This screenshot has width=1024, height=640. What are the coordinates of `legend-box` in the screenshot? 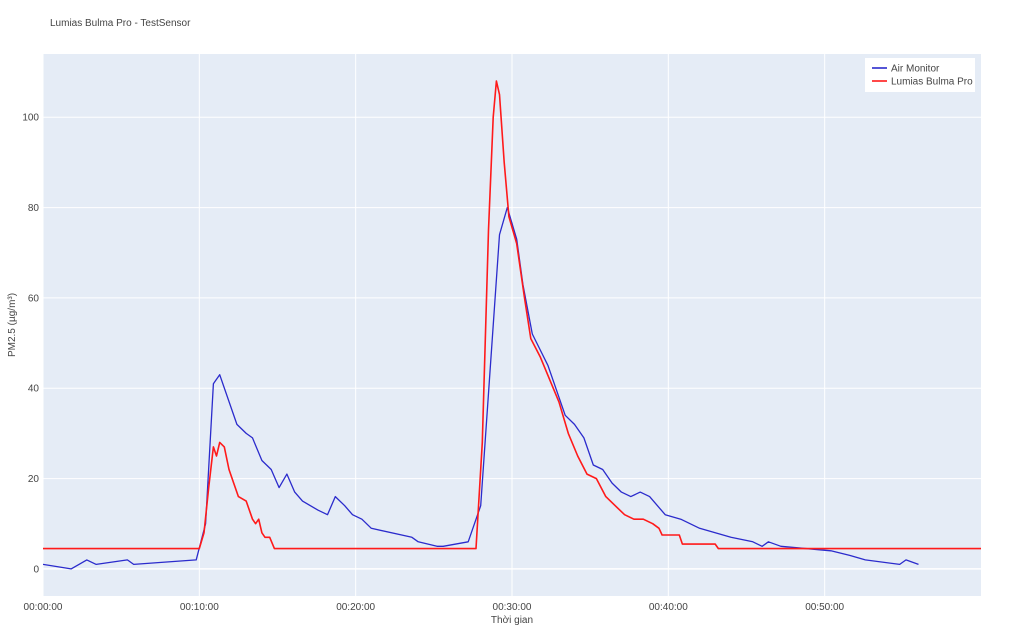 It's located at (920, 75).